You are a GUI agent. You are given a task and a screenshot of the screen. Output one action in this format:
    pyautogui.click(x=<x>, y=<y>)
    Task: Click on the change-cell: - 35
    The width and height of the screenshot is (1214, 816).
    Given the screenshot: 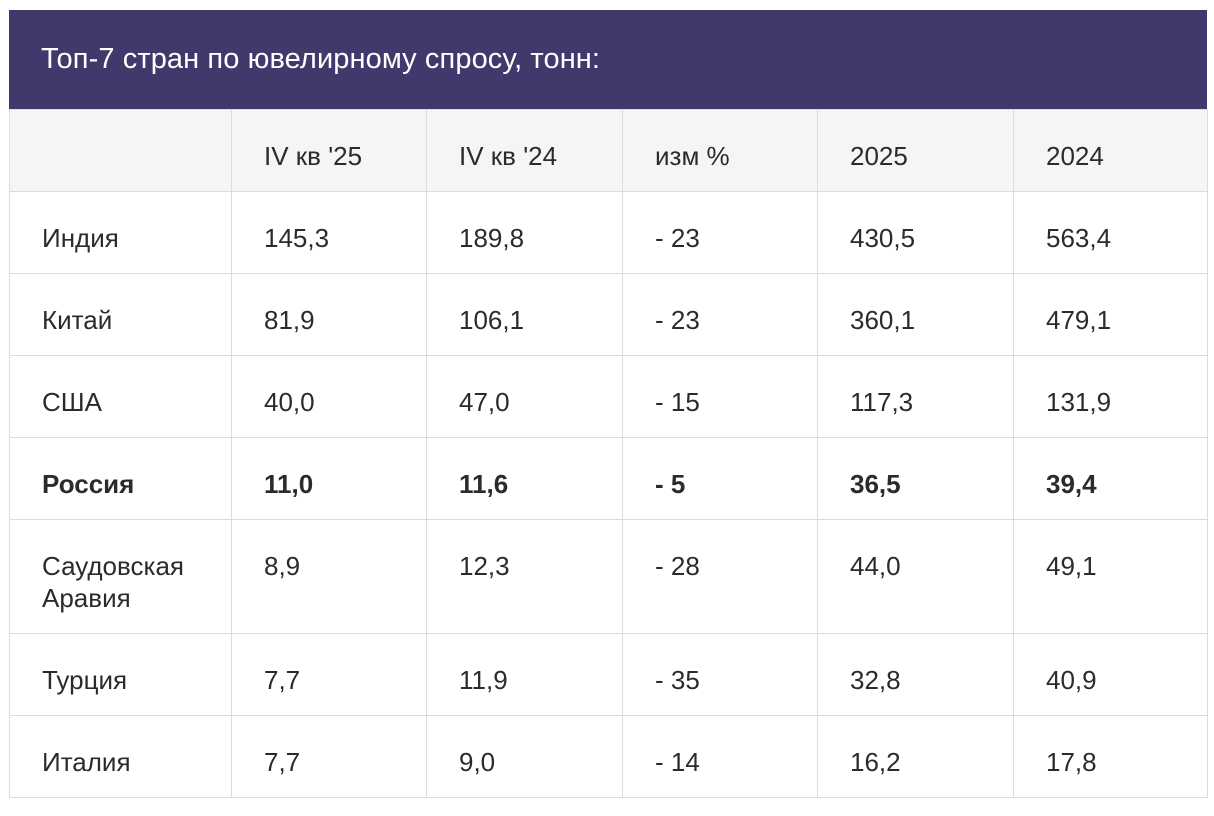 What is the action you would take?
    pyautogui.click(x=720, y=674)
    